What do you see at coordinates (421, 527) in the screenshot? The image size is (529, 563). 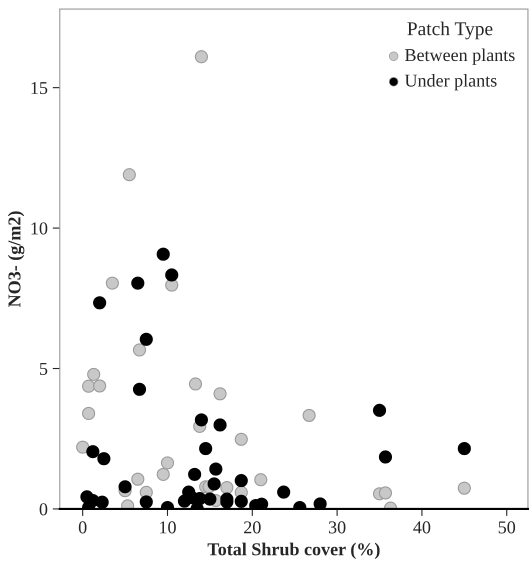 I see `x-tick-label: 40` at bounding box center [421, 527].